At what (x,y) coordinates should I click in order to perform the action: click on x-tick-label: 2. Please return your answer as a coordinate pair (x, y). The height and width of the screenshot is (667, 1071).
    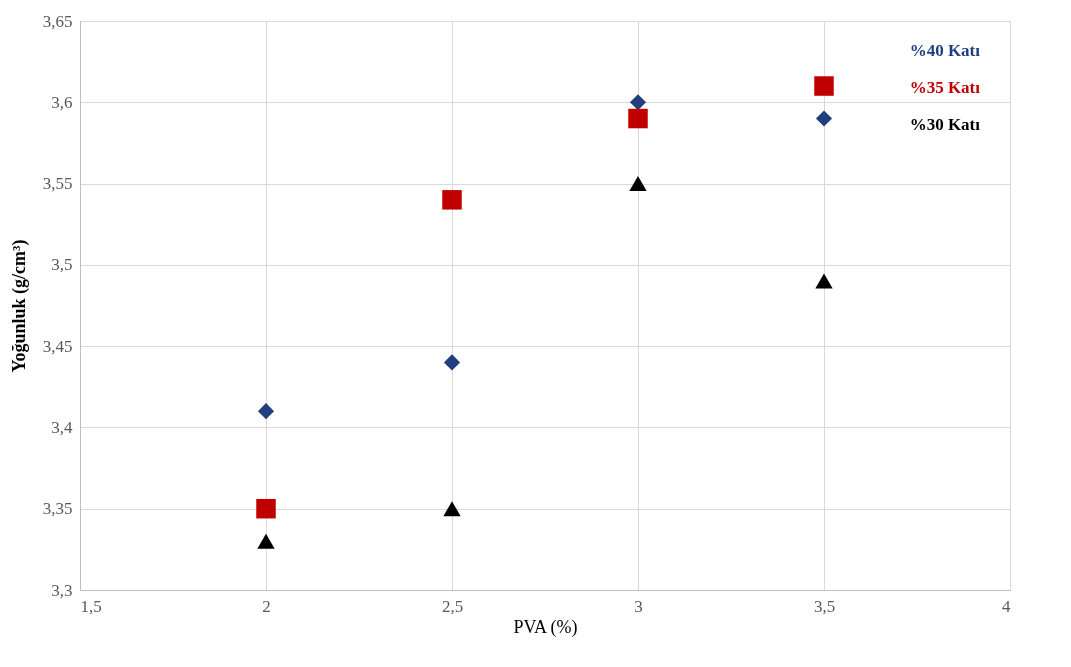
    Looking at the image, I should click on (266, 606).